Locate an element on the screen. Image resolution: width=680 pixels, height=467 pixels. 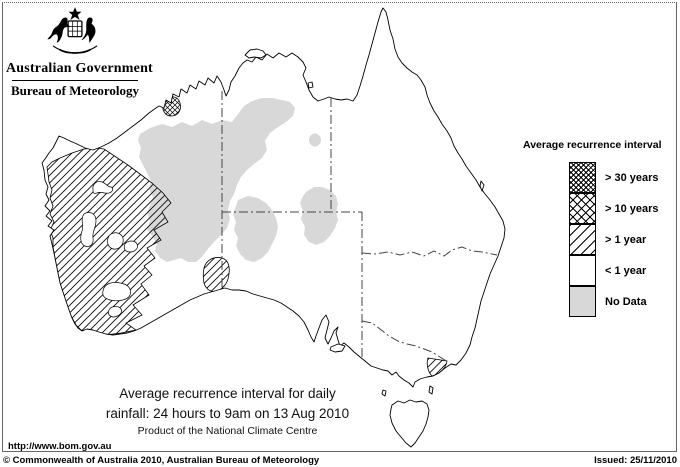
caption-line-1: Average recurrence interval for daily is located at coordinates (227, 393).